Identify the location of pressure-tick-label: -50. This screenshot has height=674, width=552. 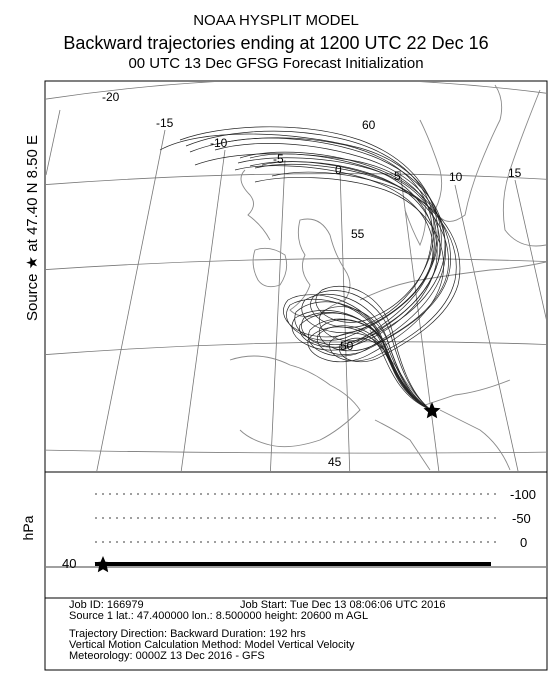
(521, 518).